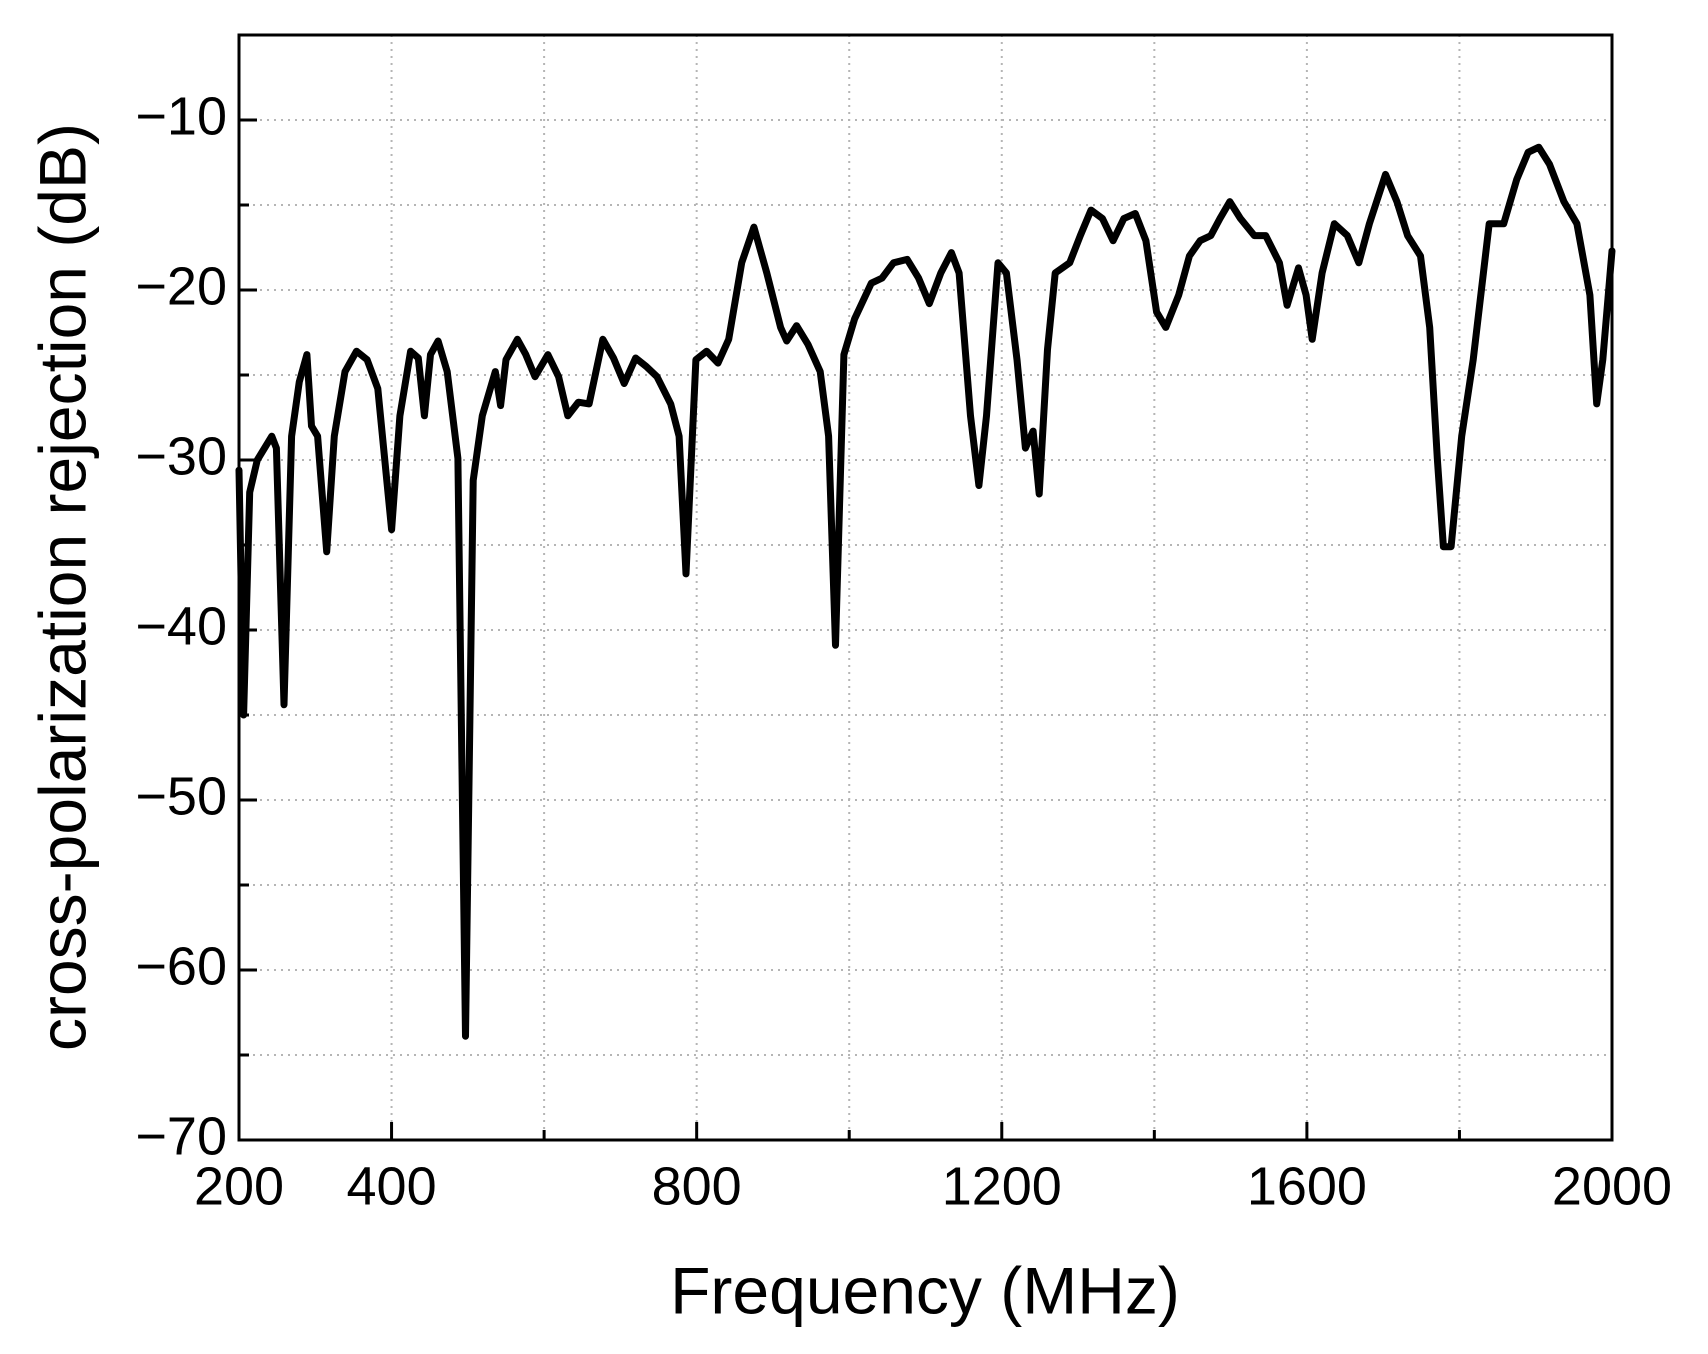 This screenshot has width=1708, height=1354. What do you see at coordinates (392, 1186) in the screenshot?
I see `x-tick-label: 400` at bounding box center [392, 1186].